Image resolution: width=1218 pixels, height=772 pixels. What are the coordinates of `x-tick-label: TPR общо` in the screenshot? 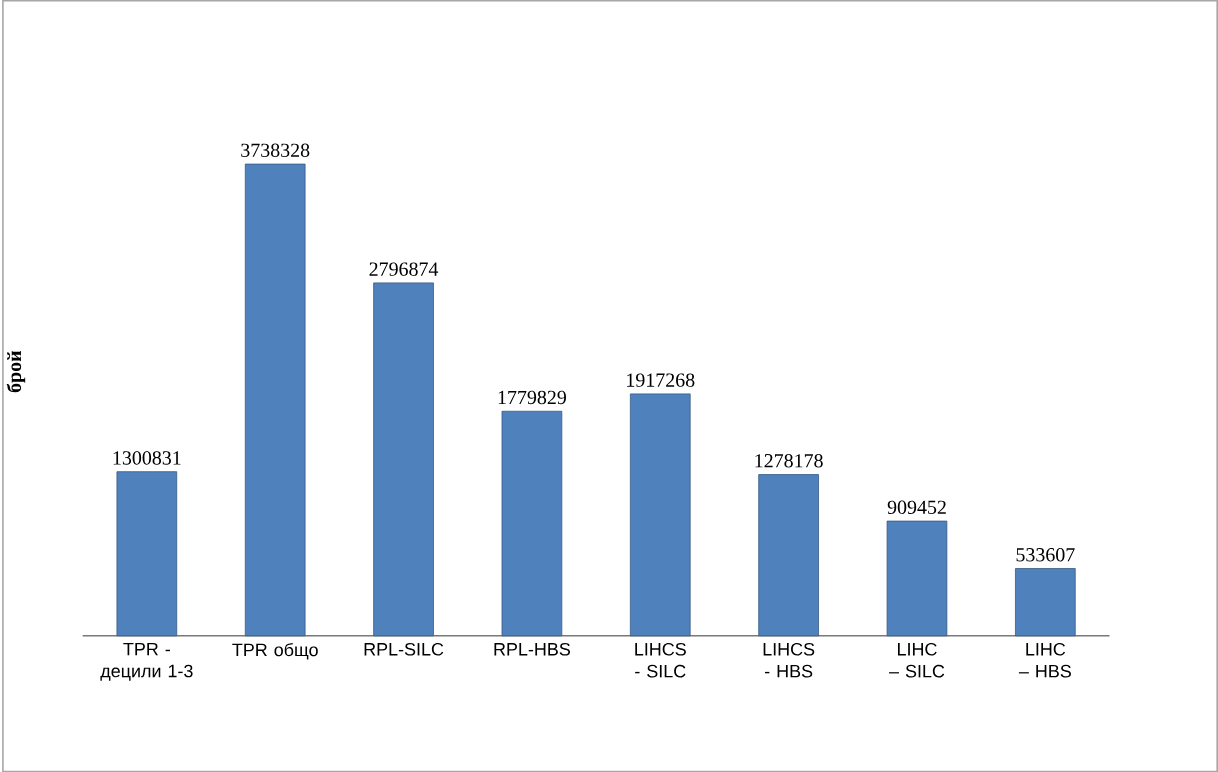 It's located at (275, 651).